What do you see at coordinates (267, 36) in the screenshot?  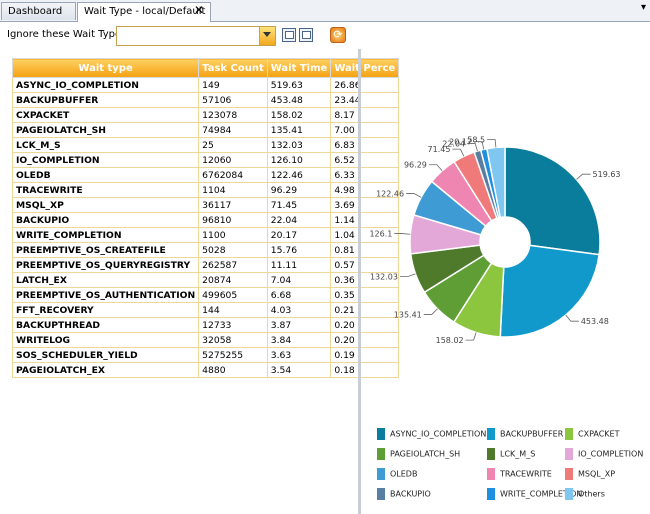 I see `chevron-down-icon` at bounding box center [267, 36].